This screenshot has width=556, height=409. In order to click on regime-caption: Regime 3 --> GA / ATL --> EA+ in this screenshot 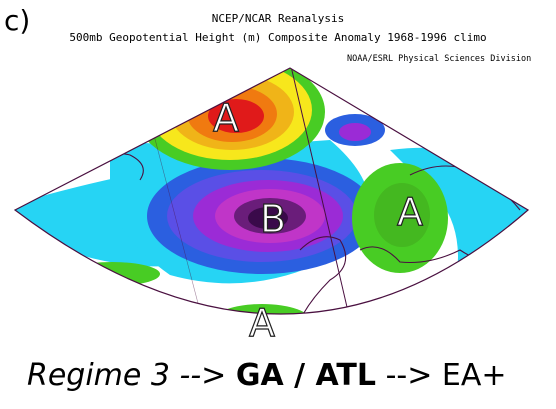, I will do `click(267, 375)`.